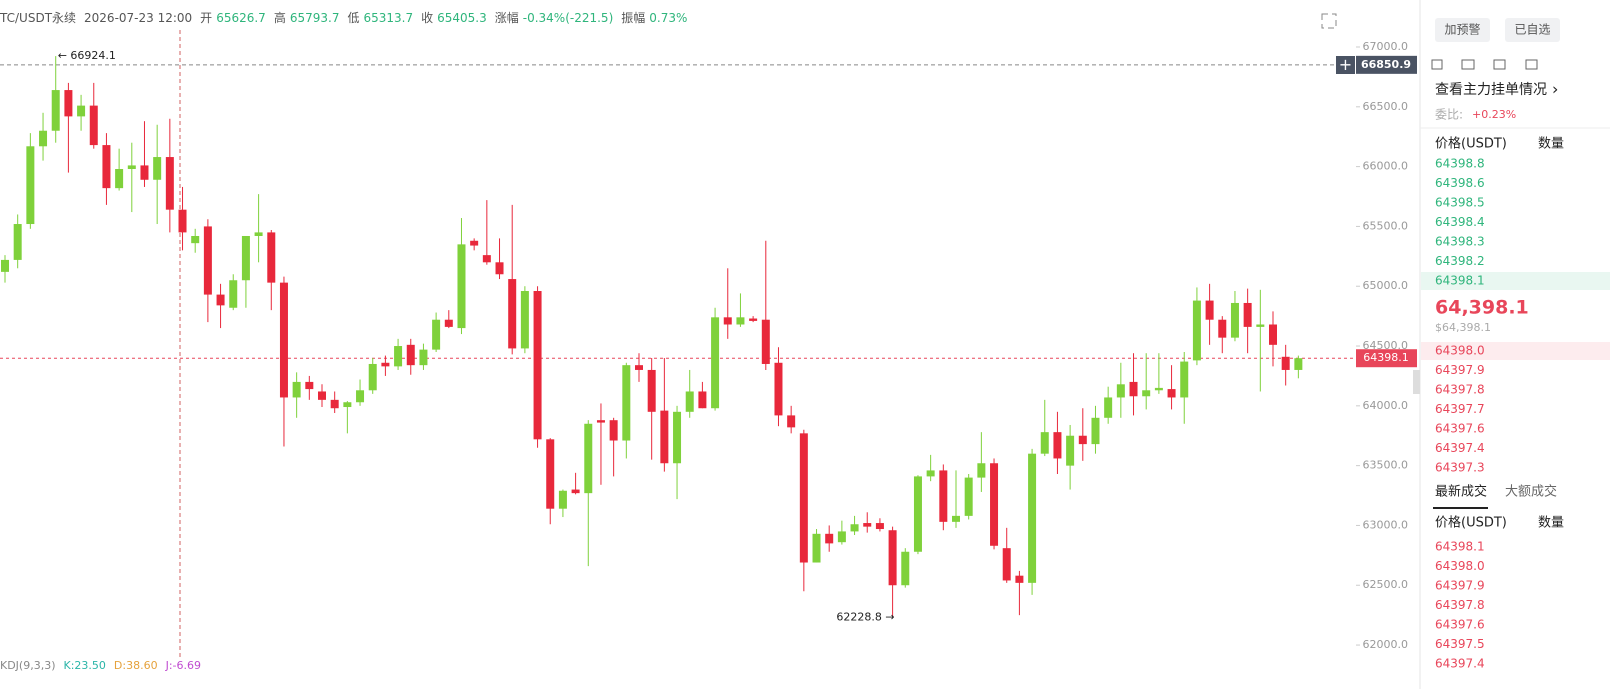  Describe the element at coordinates (87, 55) in the screenshot. I see `max-label: ← 66924.1` at that location.